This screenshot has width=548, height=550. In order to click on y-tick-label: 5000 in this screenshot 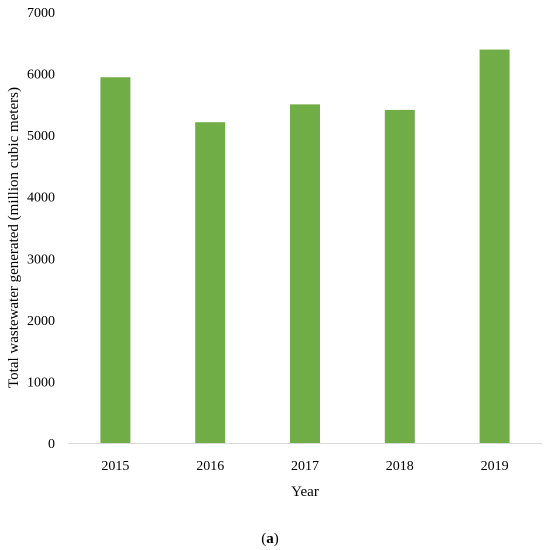, I will do `click(41, 136)`.